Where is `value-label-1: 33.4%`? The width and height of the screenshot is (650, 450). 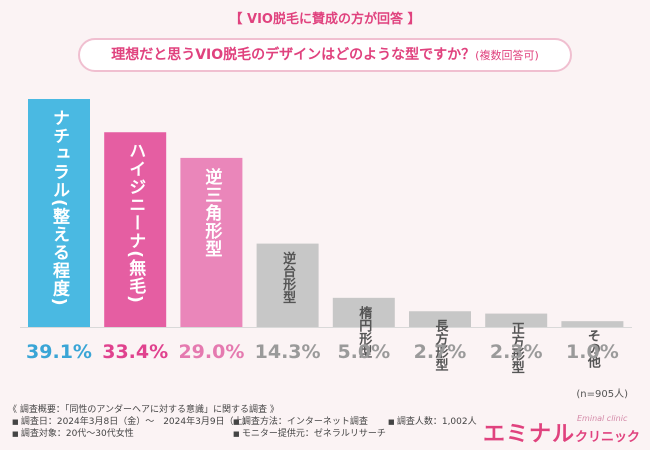 value-label-1: 33.4% is located at coordinates (135, 352).